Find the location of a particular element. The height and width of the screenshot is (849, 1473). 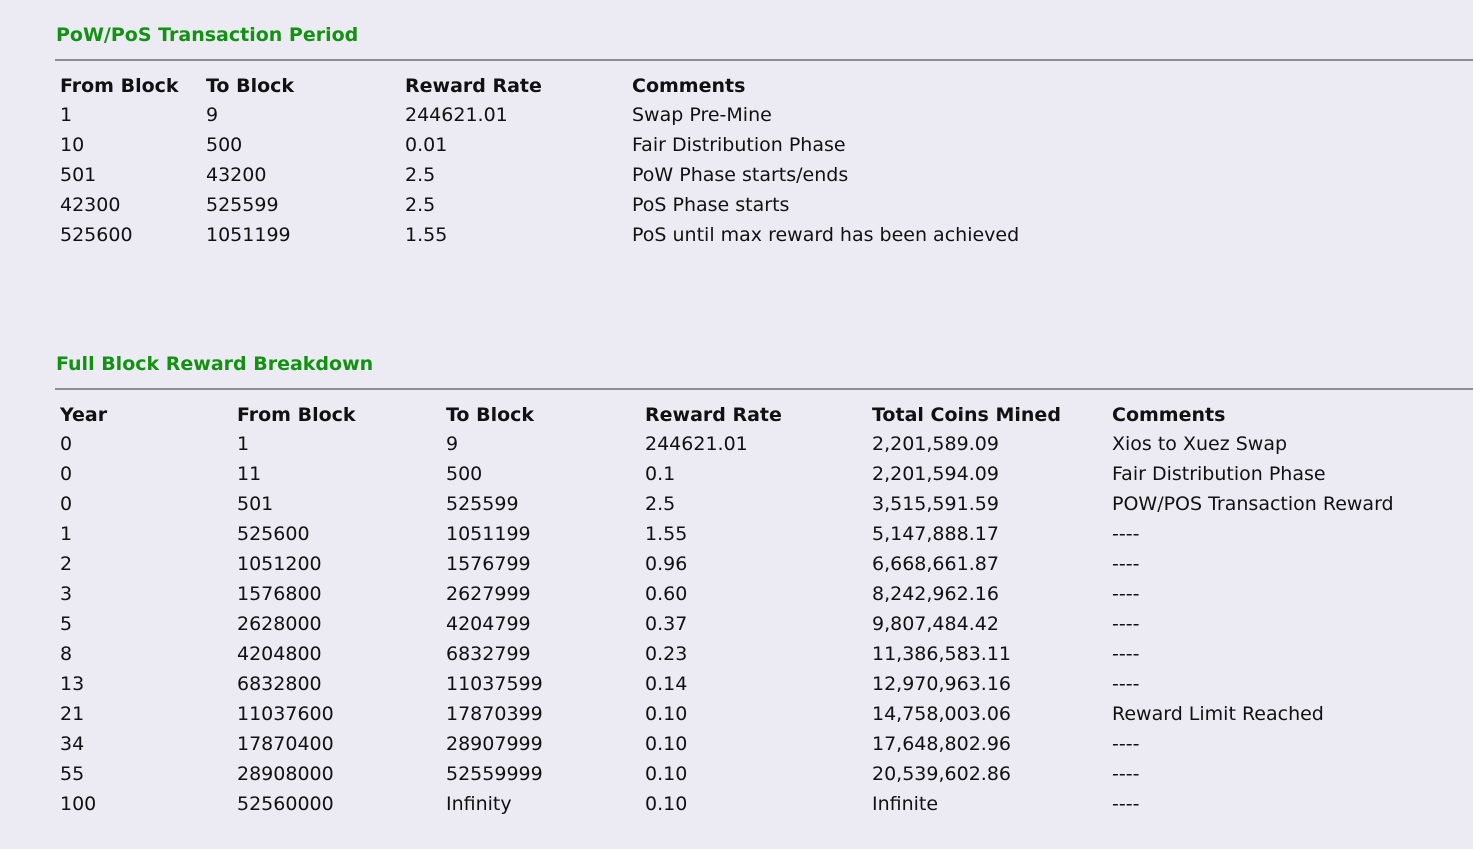

table-row: 1 9 244621.01 Swap Pre-Mine is located at coordinates (537, 117).